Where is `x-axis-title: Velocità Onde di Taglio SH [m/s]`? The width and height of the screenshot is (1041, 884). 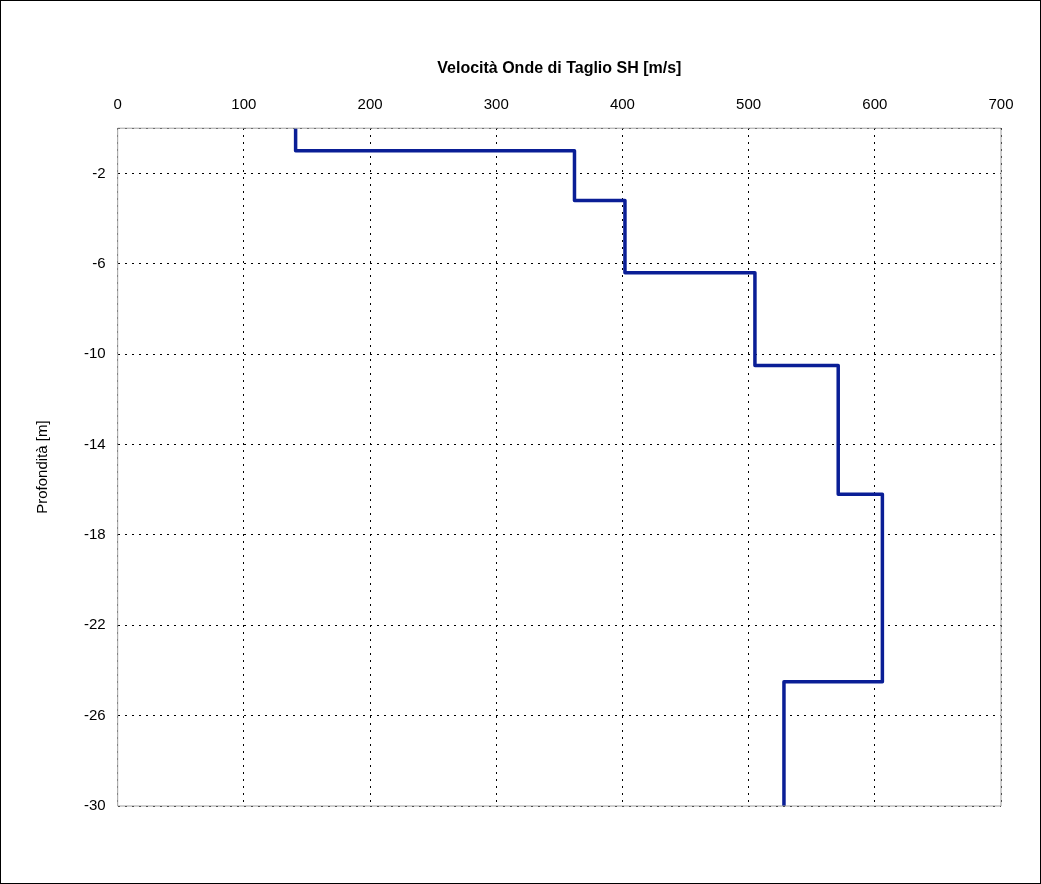 x-axis-title: Velocità Onde di Taglio SH [m/s] is located at coordinates (559, 68).